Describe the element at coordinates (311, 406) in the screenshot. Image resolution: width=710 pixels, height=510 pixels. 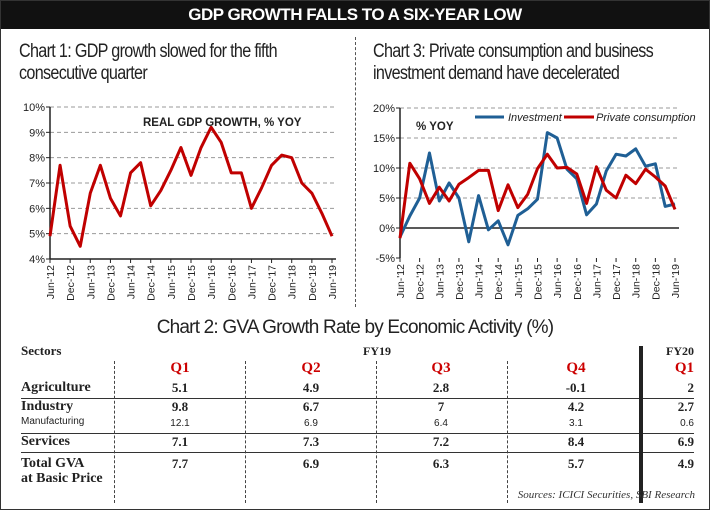
I see `table-cell: 6.7` at that location.